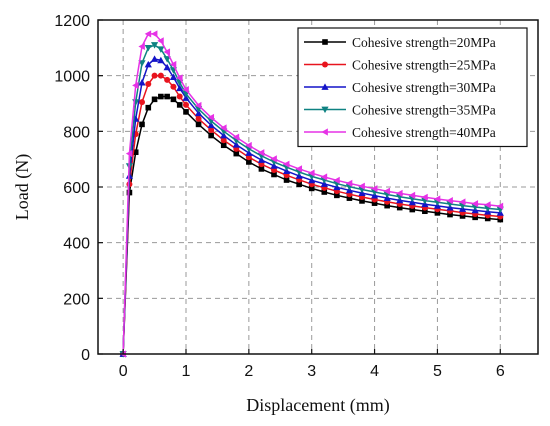 The image size is (550, 426). I want to click on x-tick-label: 1, so click(186, 371).